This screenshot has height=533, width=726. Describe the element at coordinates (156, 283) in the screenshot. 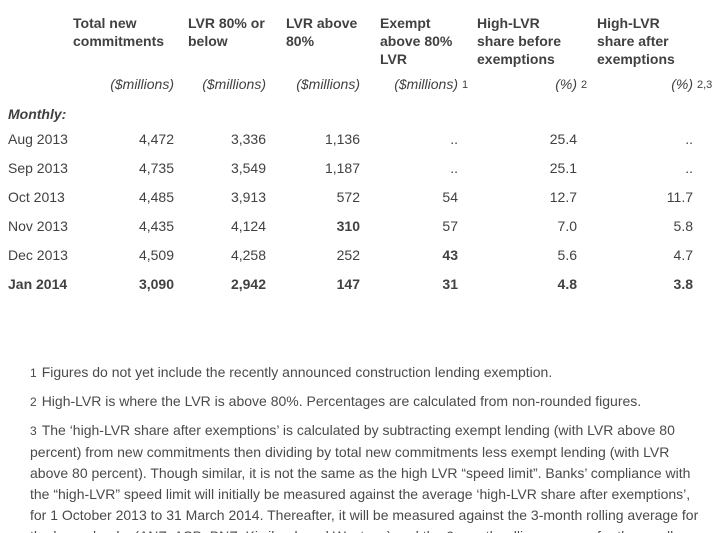

I see `table-cell: 3,090` at that location.